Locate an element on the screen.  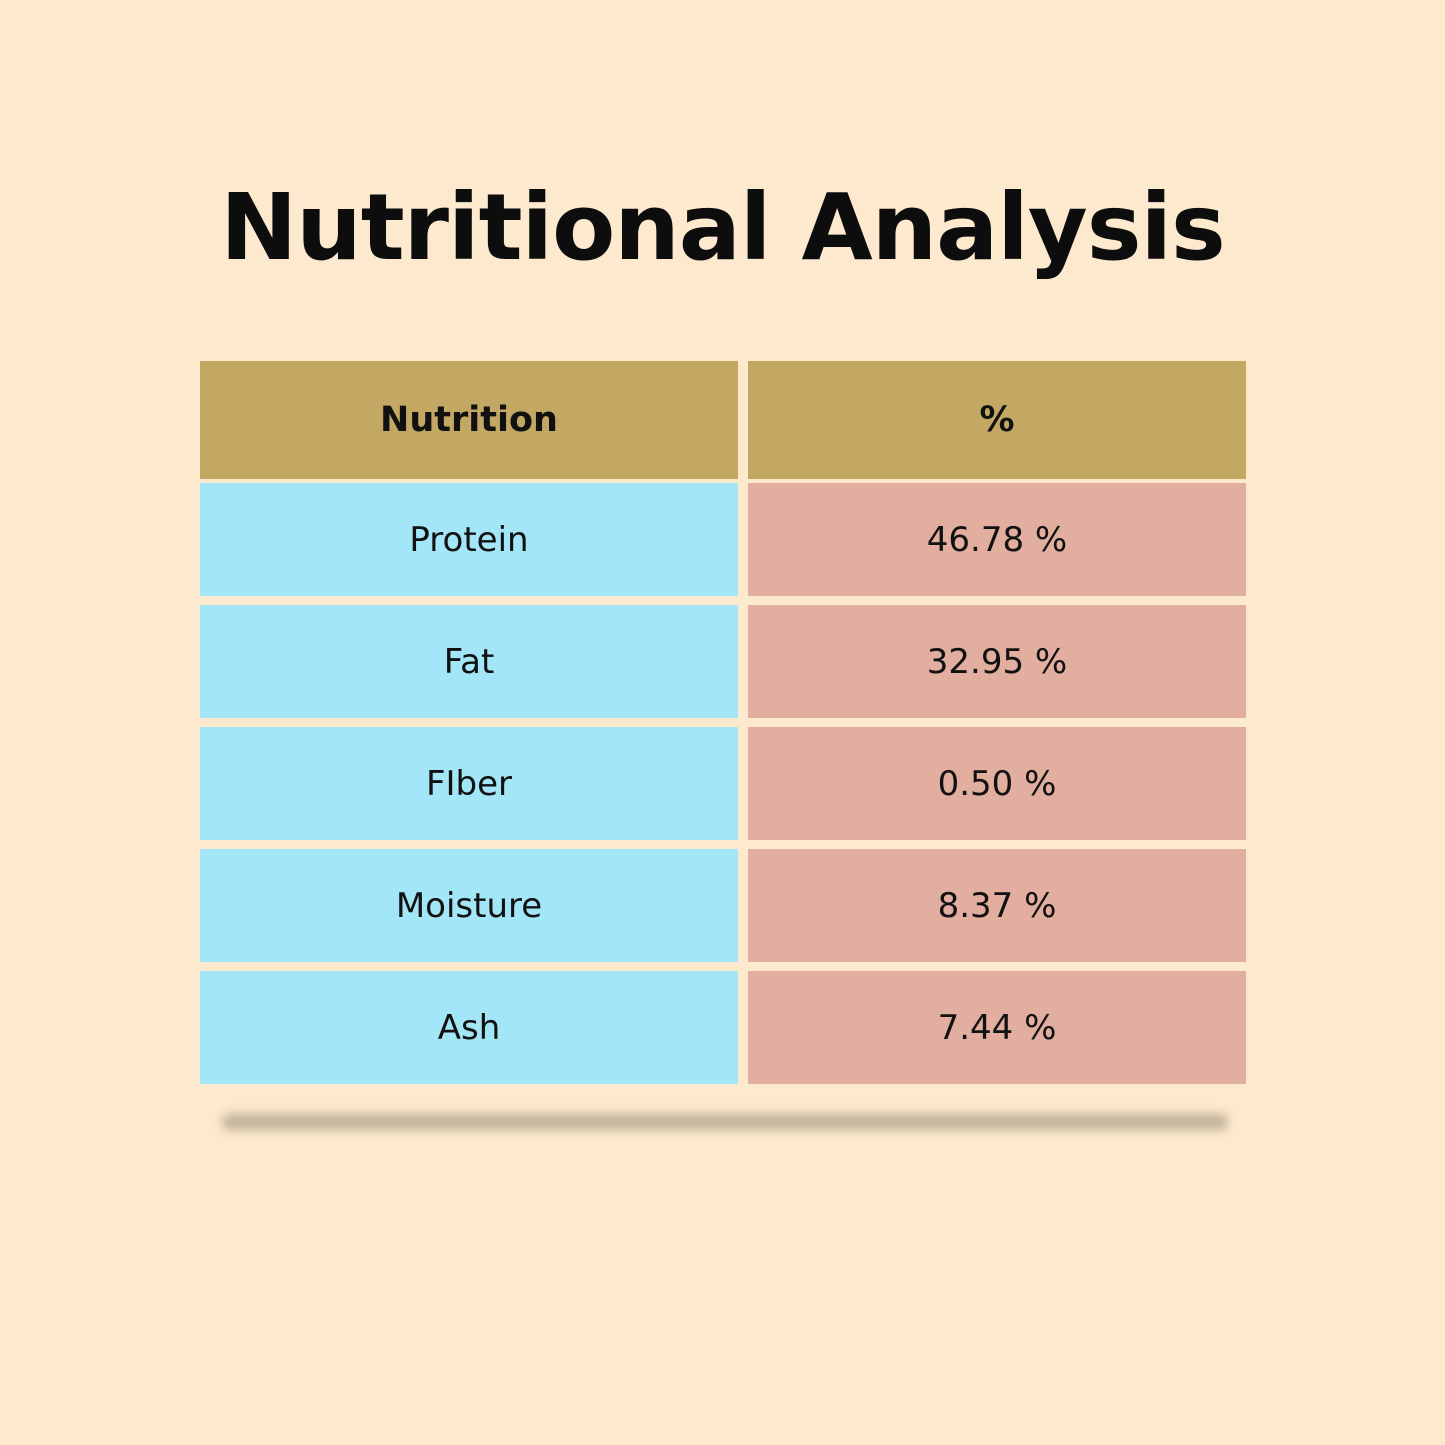
header-nutrition: Nutrition is located at coordinates (469, 420).